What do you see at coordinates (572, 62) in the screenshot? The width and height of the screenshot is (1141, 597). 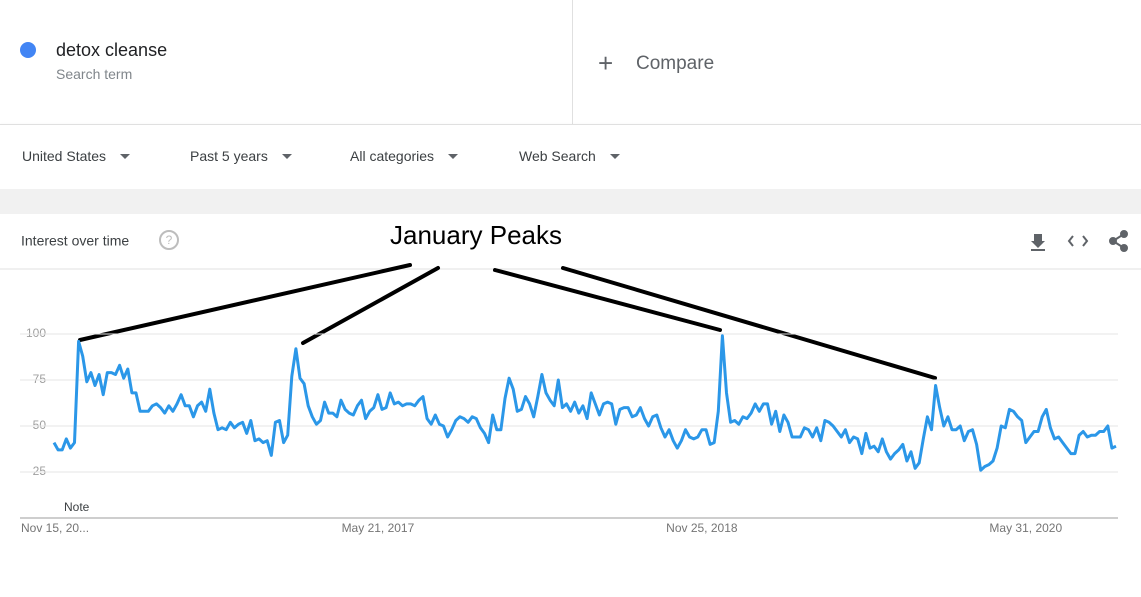 I see `divider` at bounding box center [572, 62].